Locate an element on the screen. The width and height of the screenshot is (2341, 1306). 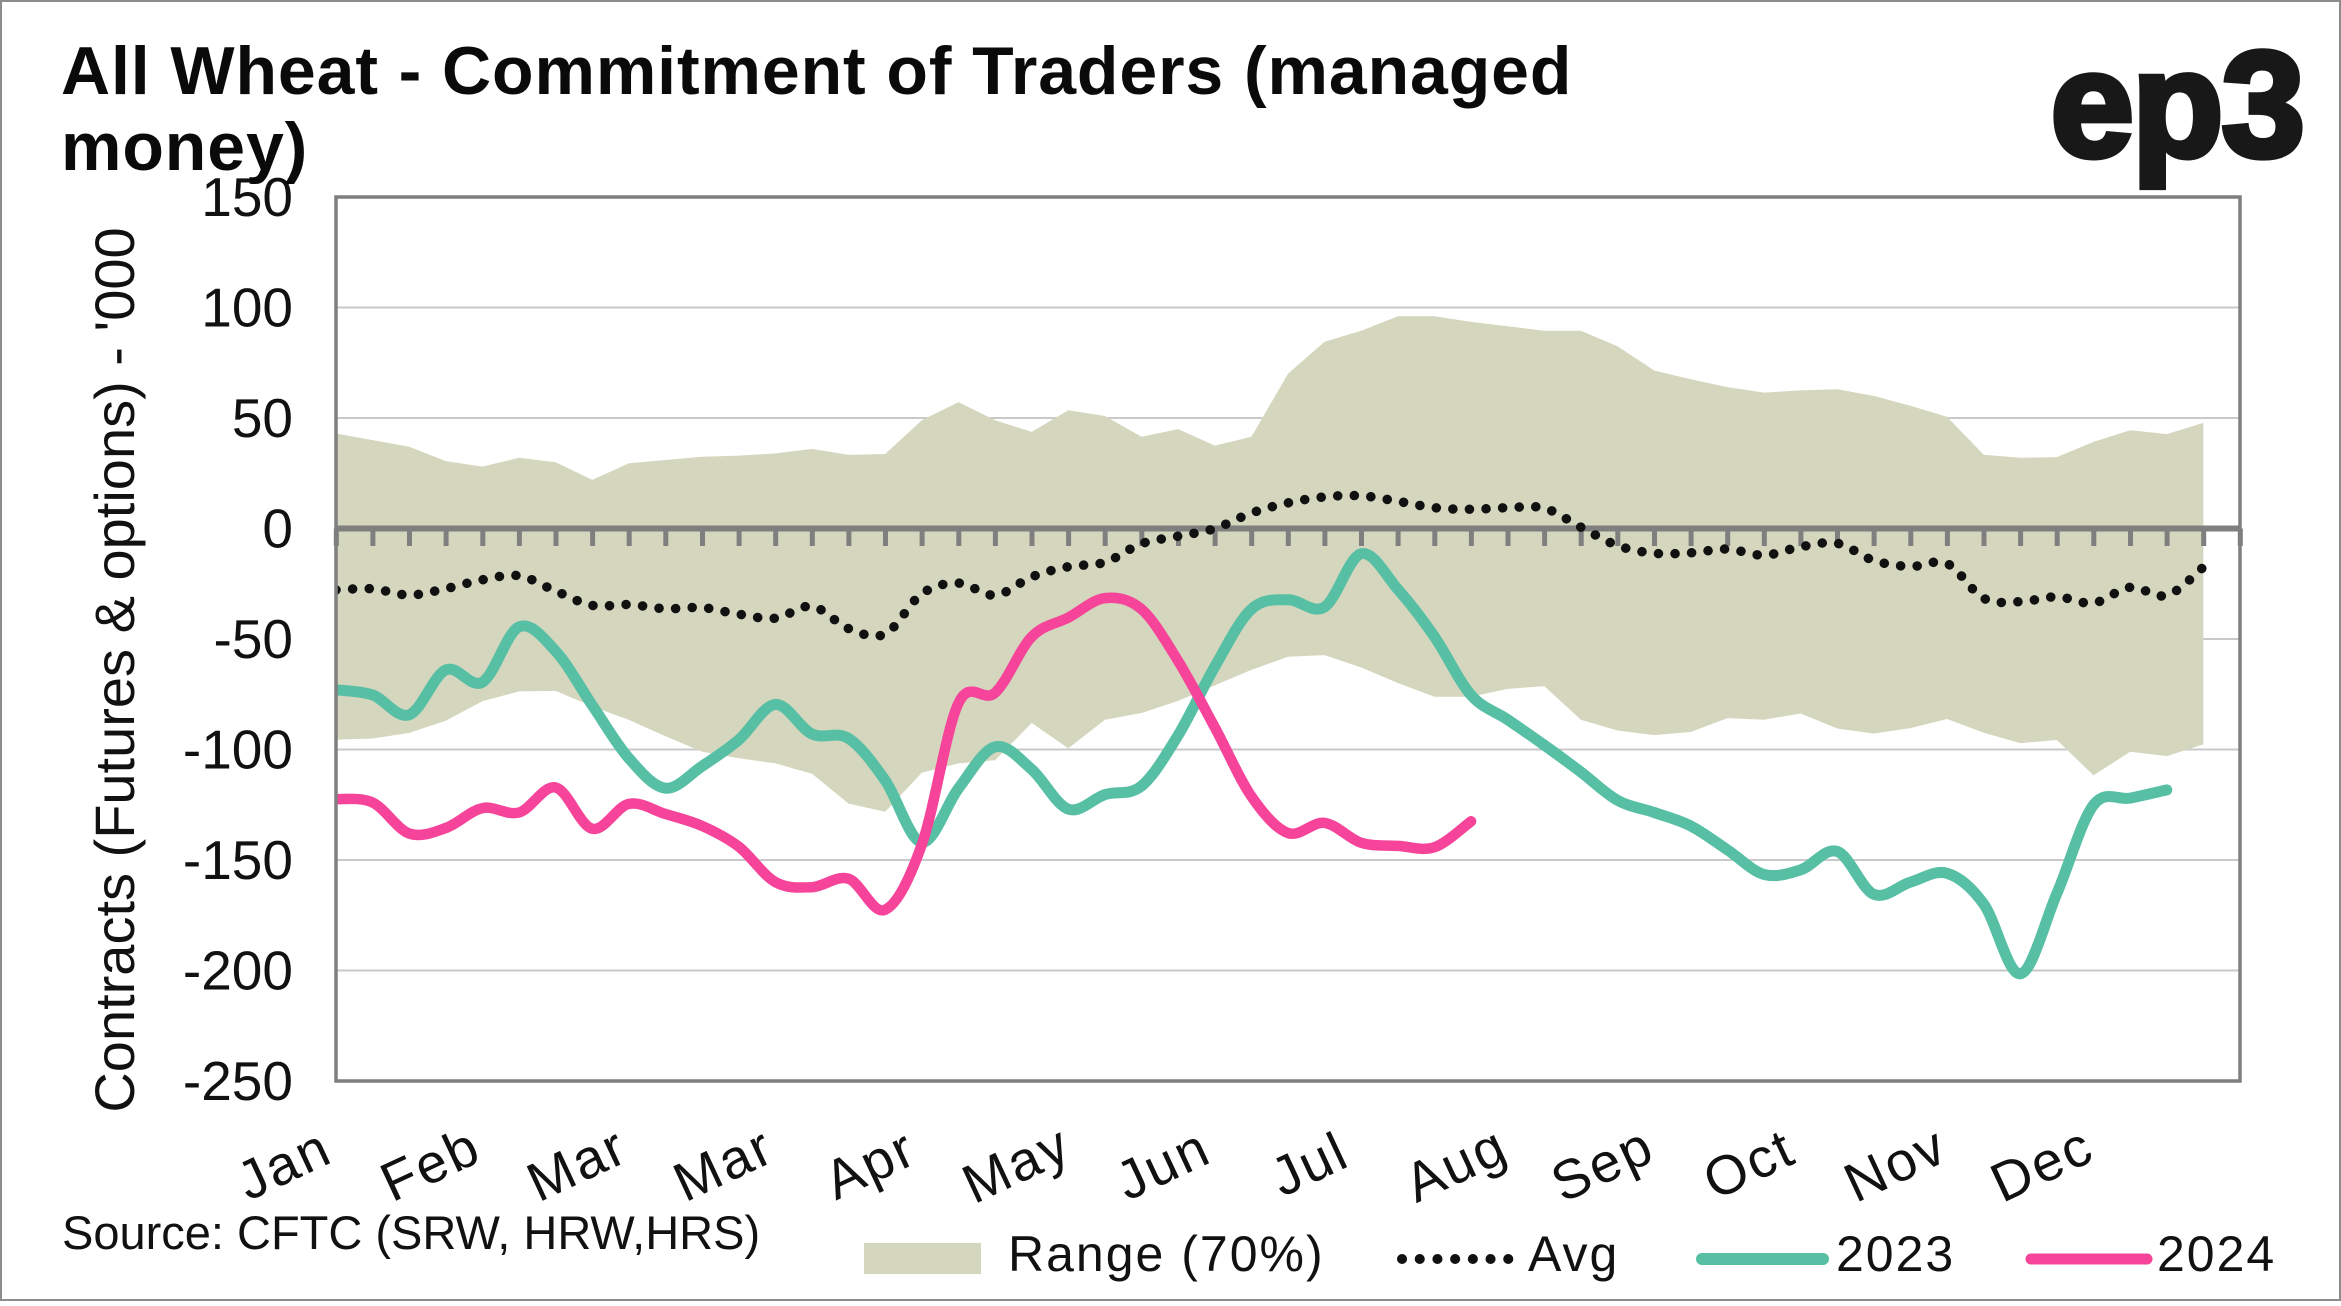
svg-text: Avg is located at coordinates (1573, 1254).